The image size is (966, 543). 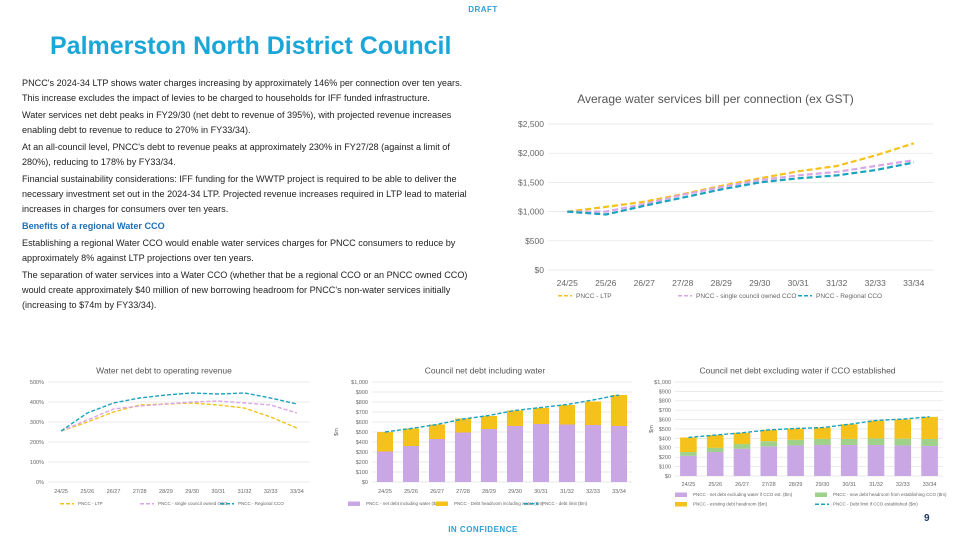 I want to click on y-tick-label: 300%, so click(x=37, y=423).